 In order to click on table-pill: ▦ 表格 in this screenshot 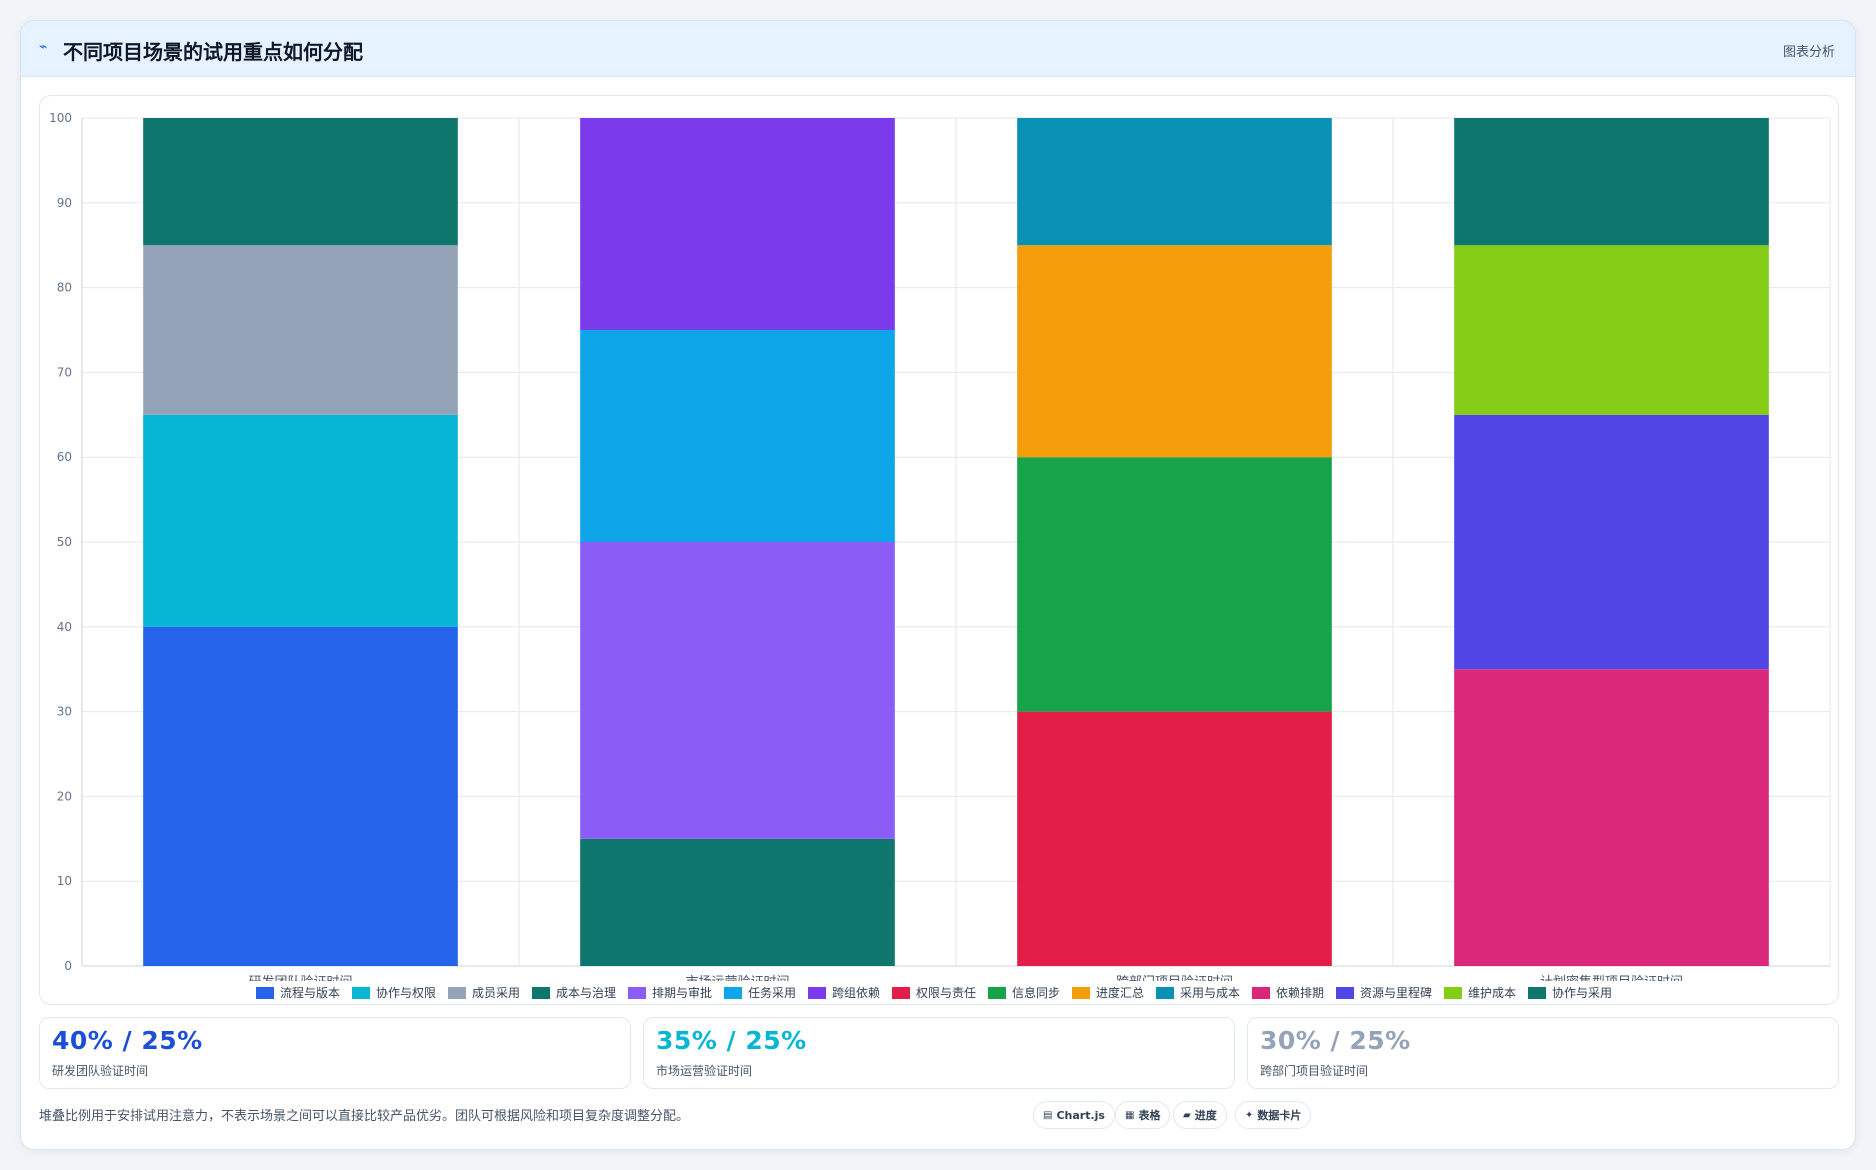, I will do `click(1143, 1115)`.